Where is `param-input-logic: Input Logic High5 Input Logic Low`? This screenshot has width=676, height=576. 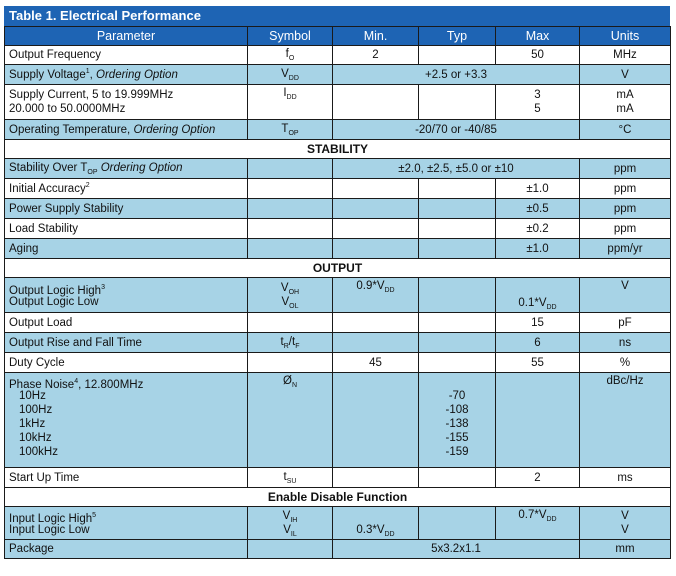
param-input-logic: Input Logic High5 Input Logic Low is located at coordinates (126, 523).